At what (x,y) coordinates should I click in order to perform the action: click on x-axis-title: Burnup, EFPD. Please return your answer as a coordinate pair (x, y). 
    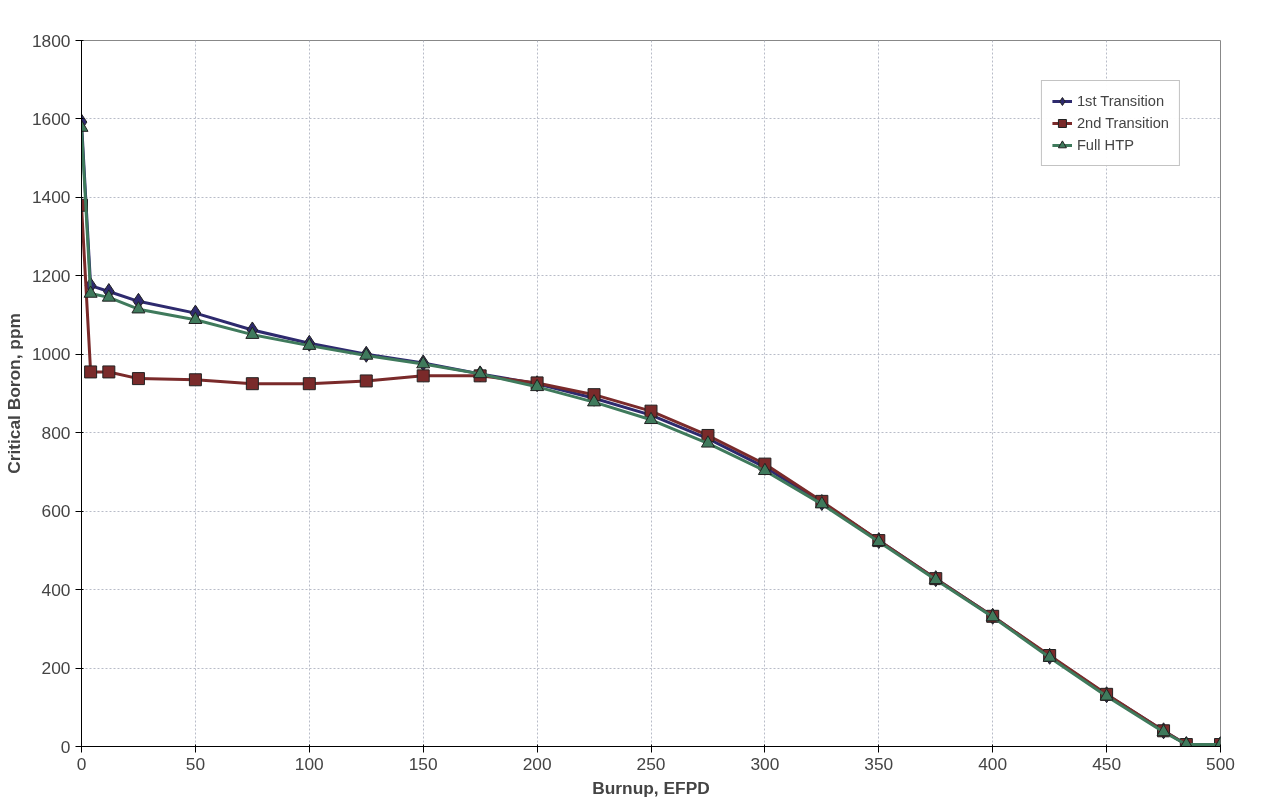
    Looking at the image, I should click on (651, 787).